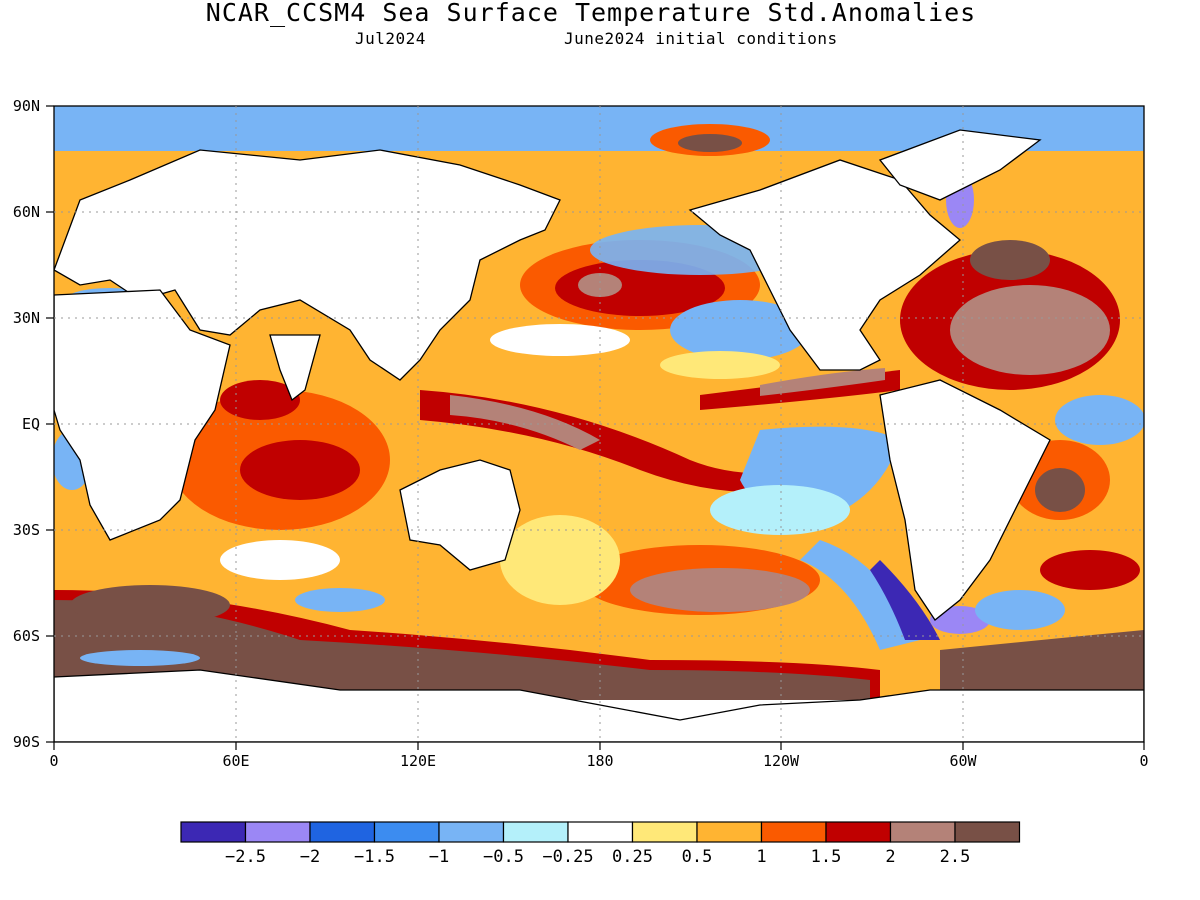 This screenshot has width=1200, height=900. Describe the element at coordinates (890, 857) in the screenshot. I see `colorbar-label: 2` at that location.